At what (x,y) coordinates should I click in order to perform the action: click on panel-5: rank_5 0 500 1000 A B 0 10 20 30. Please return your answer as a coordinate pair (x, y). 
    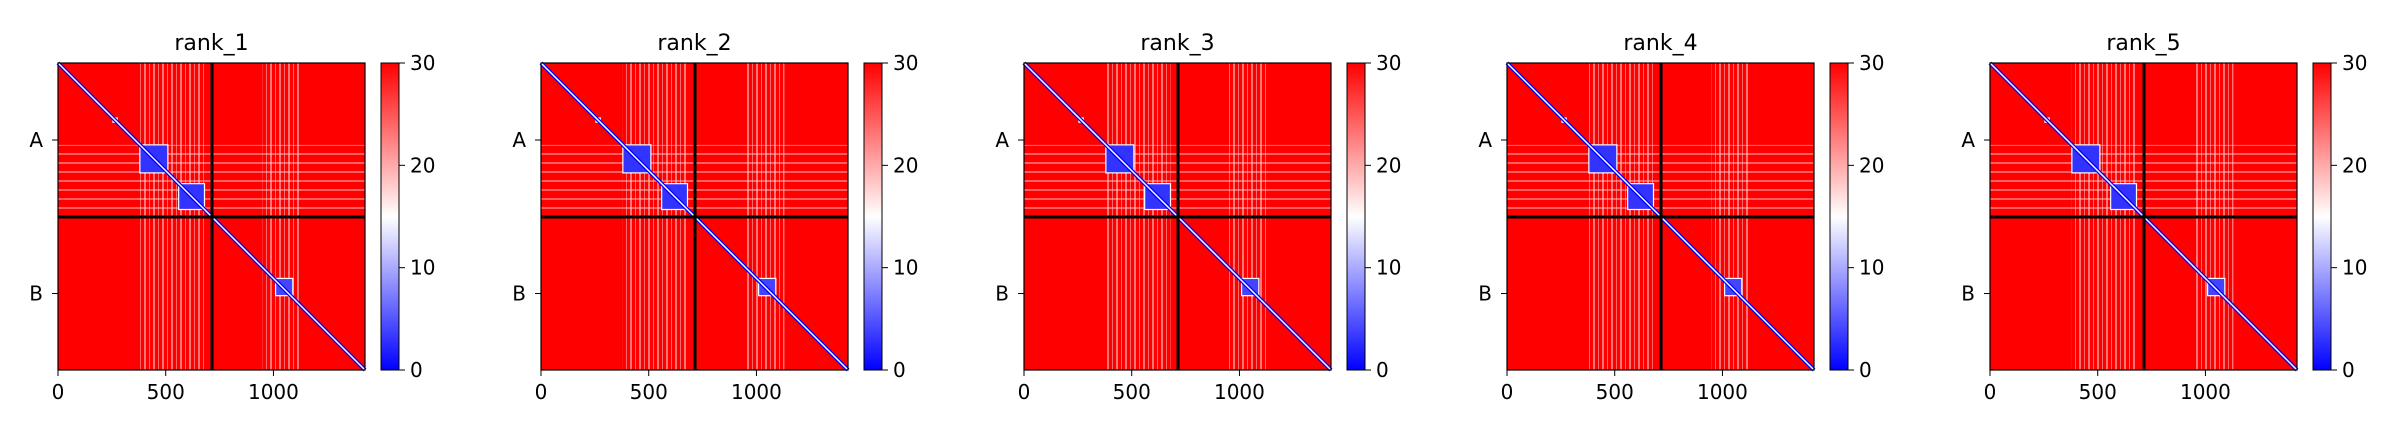
    Looking at the image, I should click on (2164, 217).